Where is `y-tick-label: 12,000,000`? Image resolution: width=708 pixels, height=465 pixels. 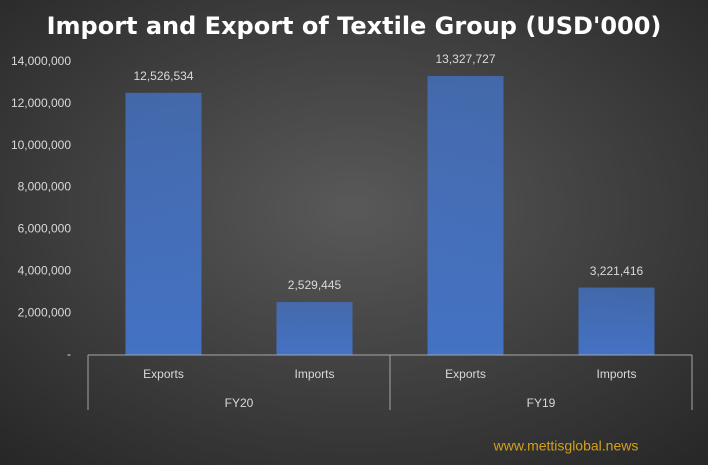 y-tick-label: 12,000,000 is located at coordinates (41, 103).